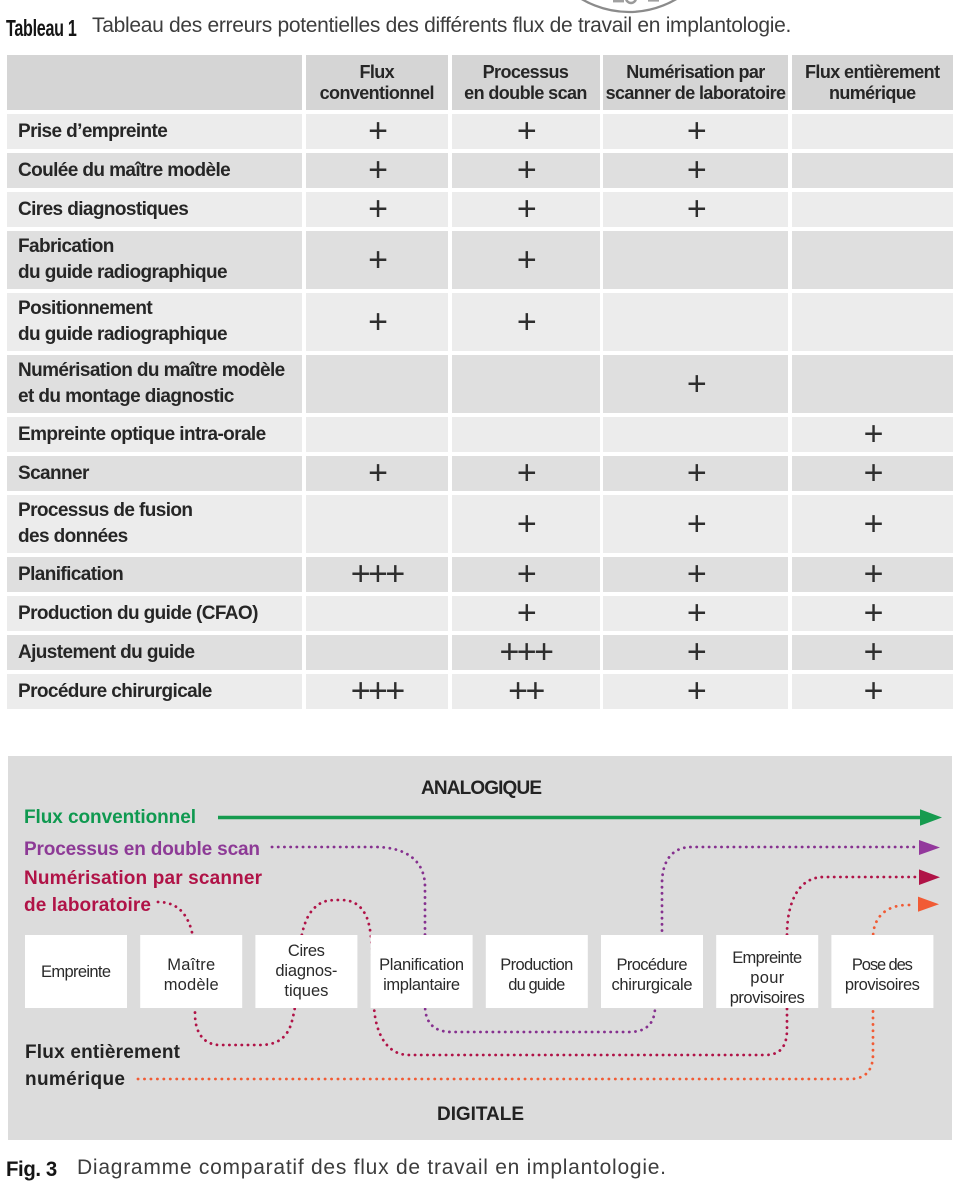 The height and width of the screenshot is (1200, 960). I want to click on svg-text: Flux entièrement, so click(103, 1052).